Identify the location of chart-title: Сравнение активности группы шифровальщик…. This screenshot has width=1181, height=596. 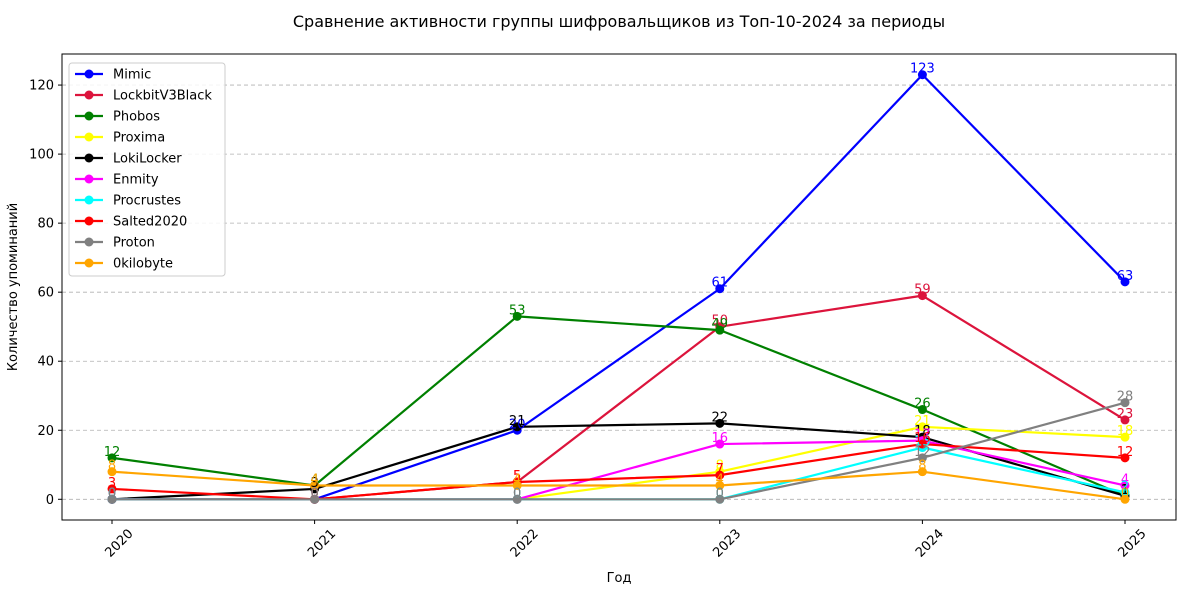
(619, 21).